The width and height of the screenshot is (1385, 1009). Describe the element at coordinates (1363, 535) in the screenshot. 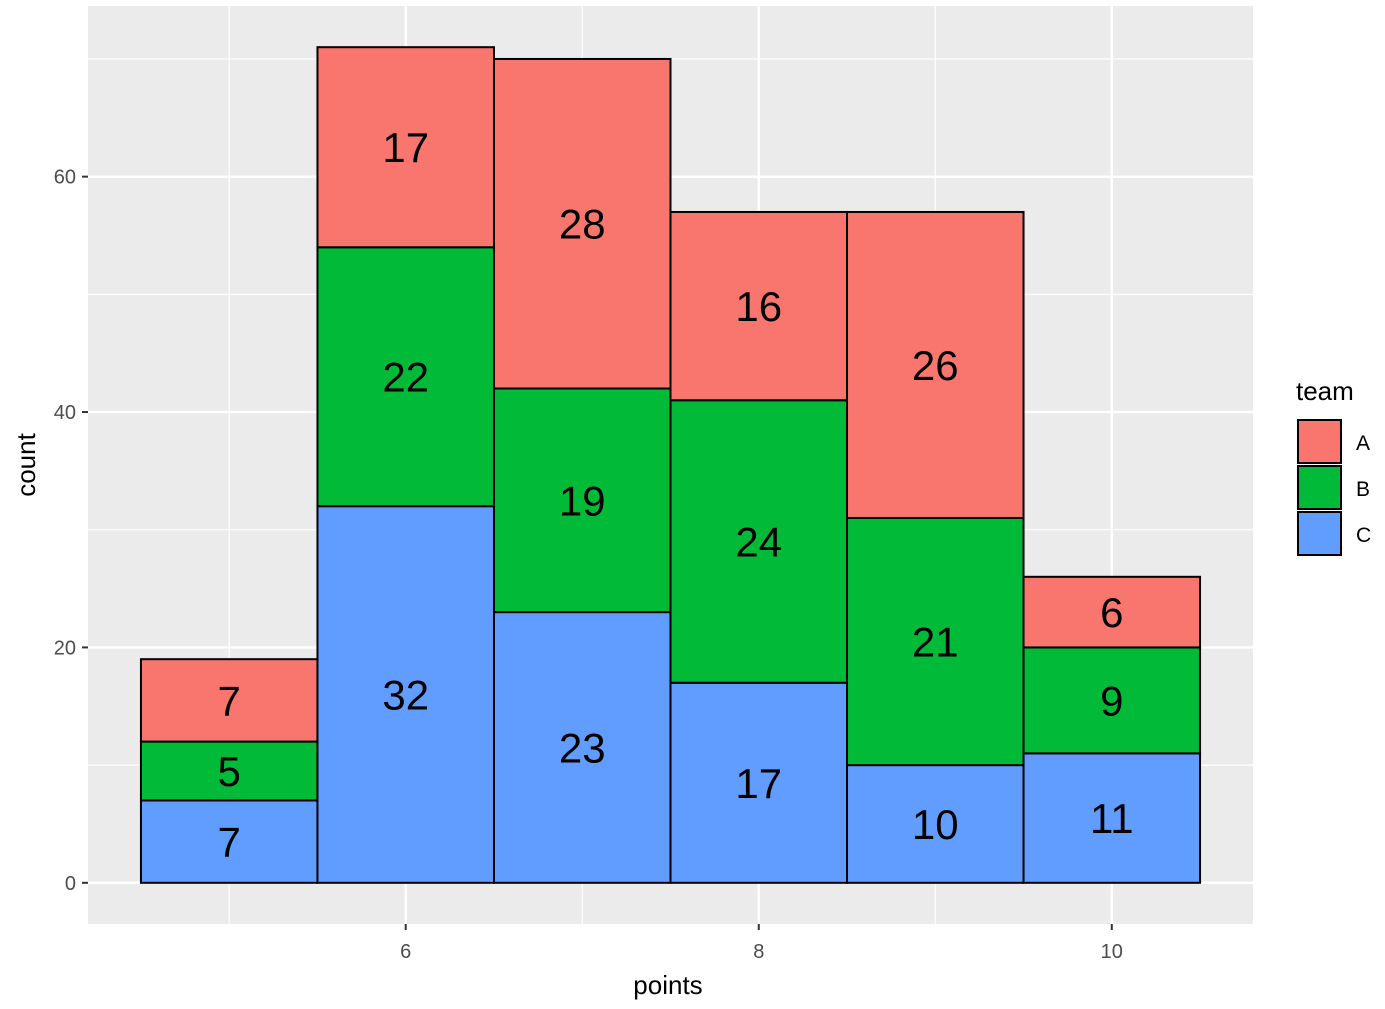

I see `legend-label-c: C` at that location.